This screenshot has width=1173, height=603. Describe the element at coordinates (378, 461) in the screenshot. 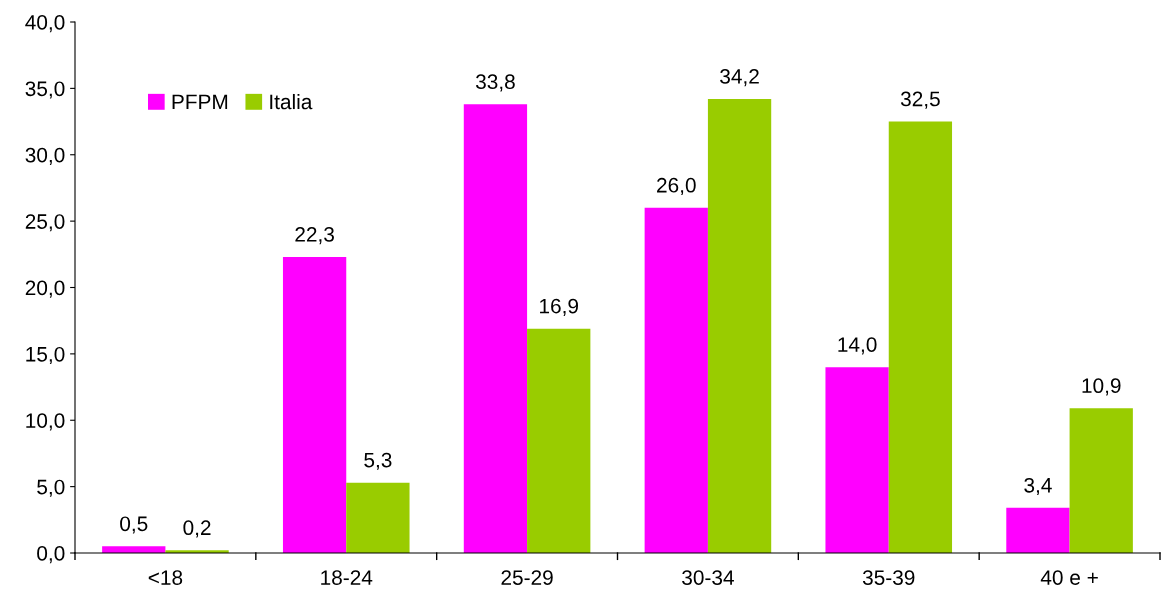

I see `data-label: 5,3` at that location.